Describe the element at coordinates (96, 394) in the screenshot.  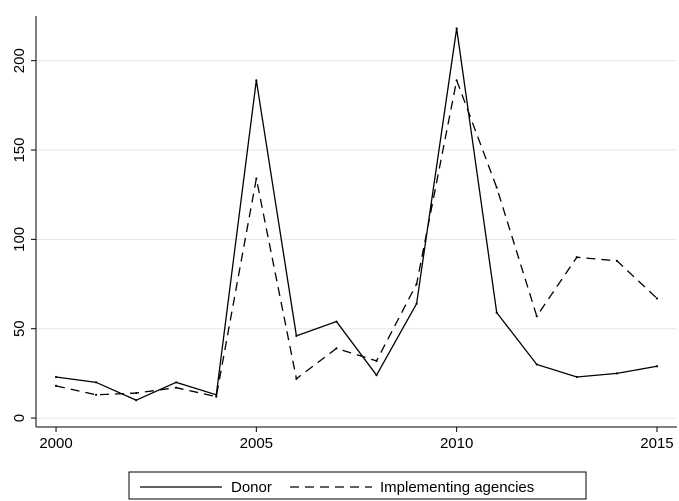
I see `point-implementing-agencies-2001` at that location.